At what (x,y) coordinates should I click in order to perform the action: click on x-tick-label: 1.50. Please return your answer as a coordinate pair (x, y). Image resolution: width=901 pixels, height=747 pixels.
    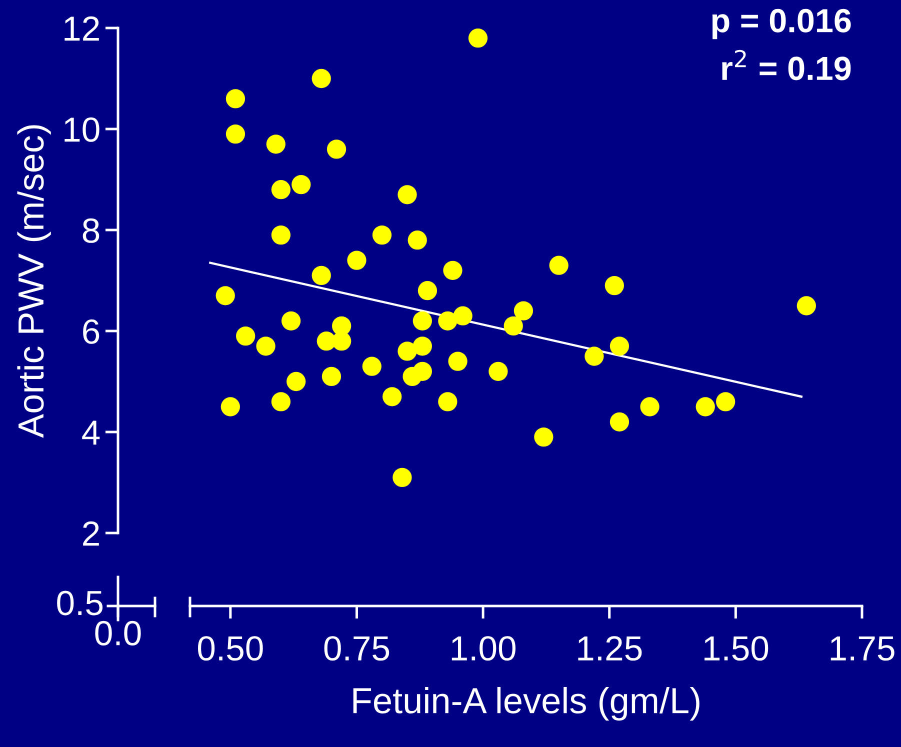
    Looking at the image, I should click on (736, 648).